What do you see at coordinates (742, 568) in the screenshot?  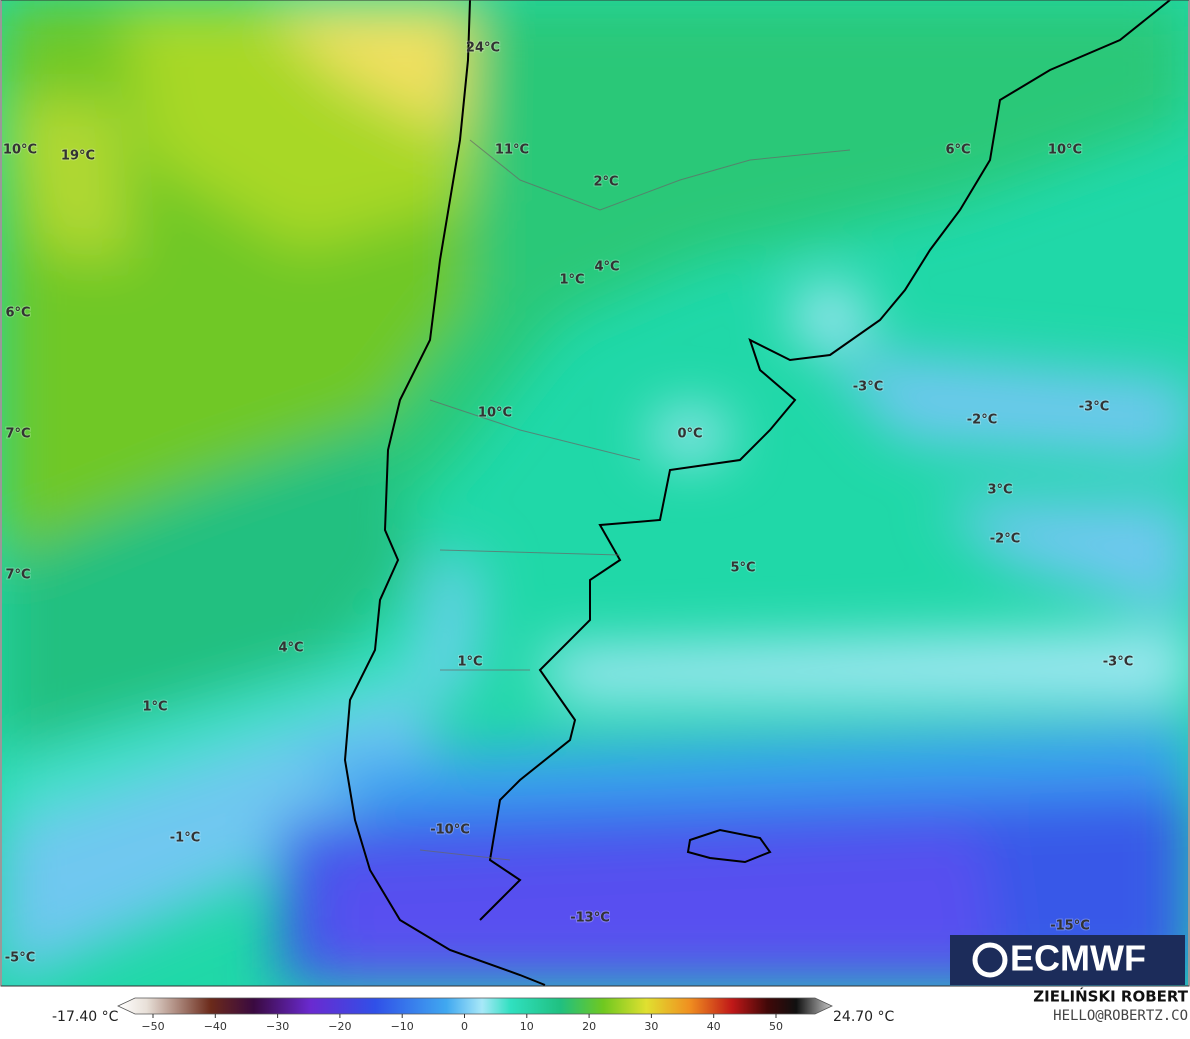 I see `temperature-label: 5°C` at bounding box center [742, 568].